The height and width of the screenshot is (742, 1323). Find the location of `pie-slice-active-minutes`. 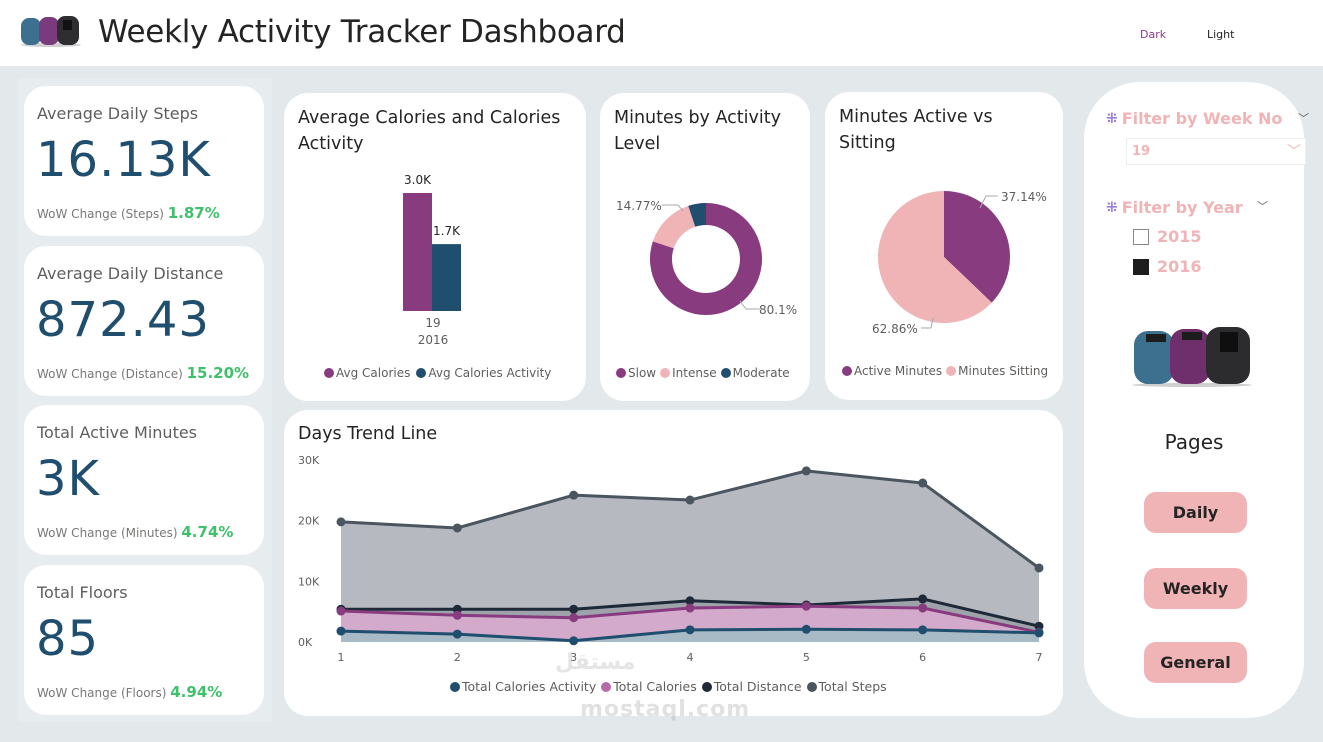

pie-slice-active-minutes is located at coordinates (977, 247).